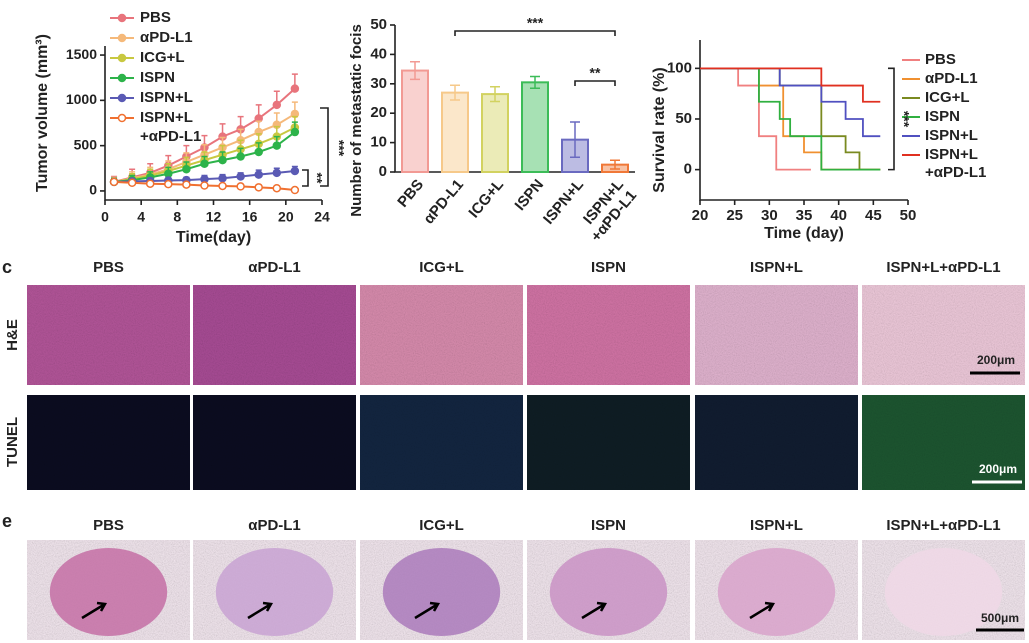  Describe the element at coordinates (7, 267) in the screenshot. I see `panel-label: c` at that location.